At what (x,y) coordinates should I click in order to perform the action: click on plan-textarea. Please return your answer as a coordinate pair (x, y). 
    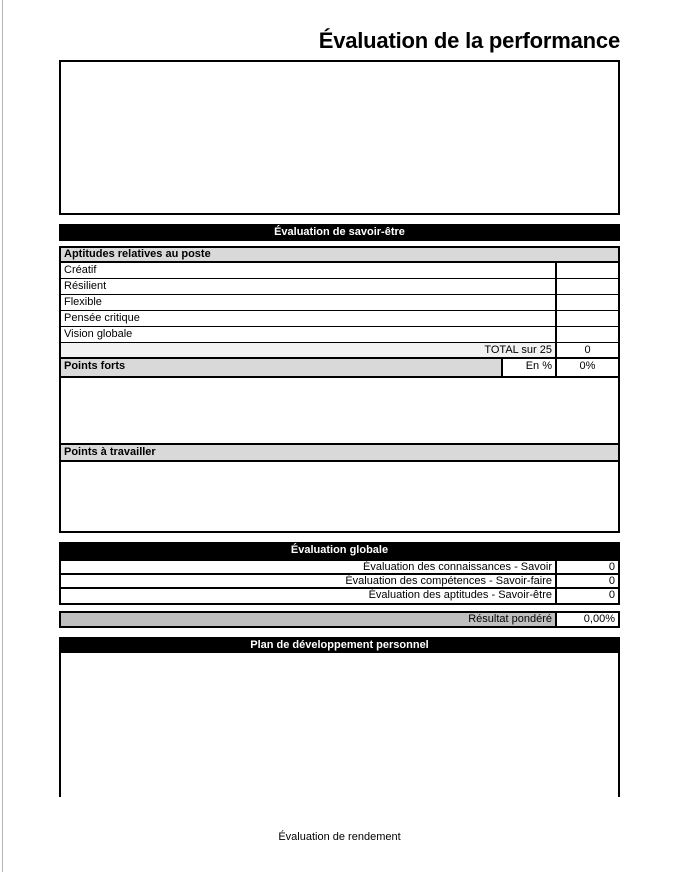
    Looking at the image, I should click on (339, 725).